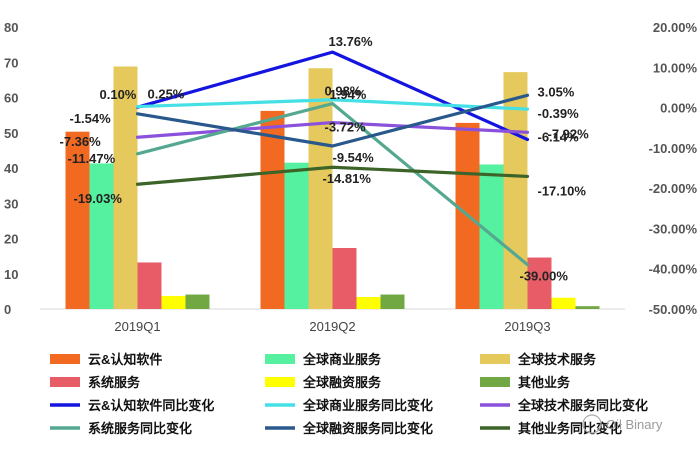 This screenshot has height=454, width=700. What do you see at coordinates (592, 424) in the screenshot?
I see `wechat-icon` at bounding box center [592, 424].